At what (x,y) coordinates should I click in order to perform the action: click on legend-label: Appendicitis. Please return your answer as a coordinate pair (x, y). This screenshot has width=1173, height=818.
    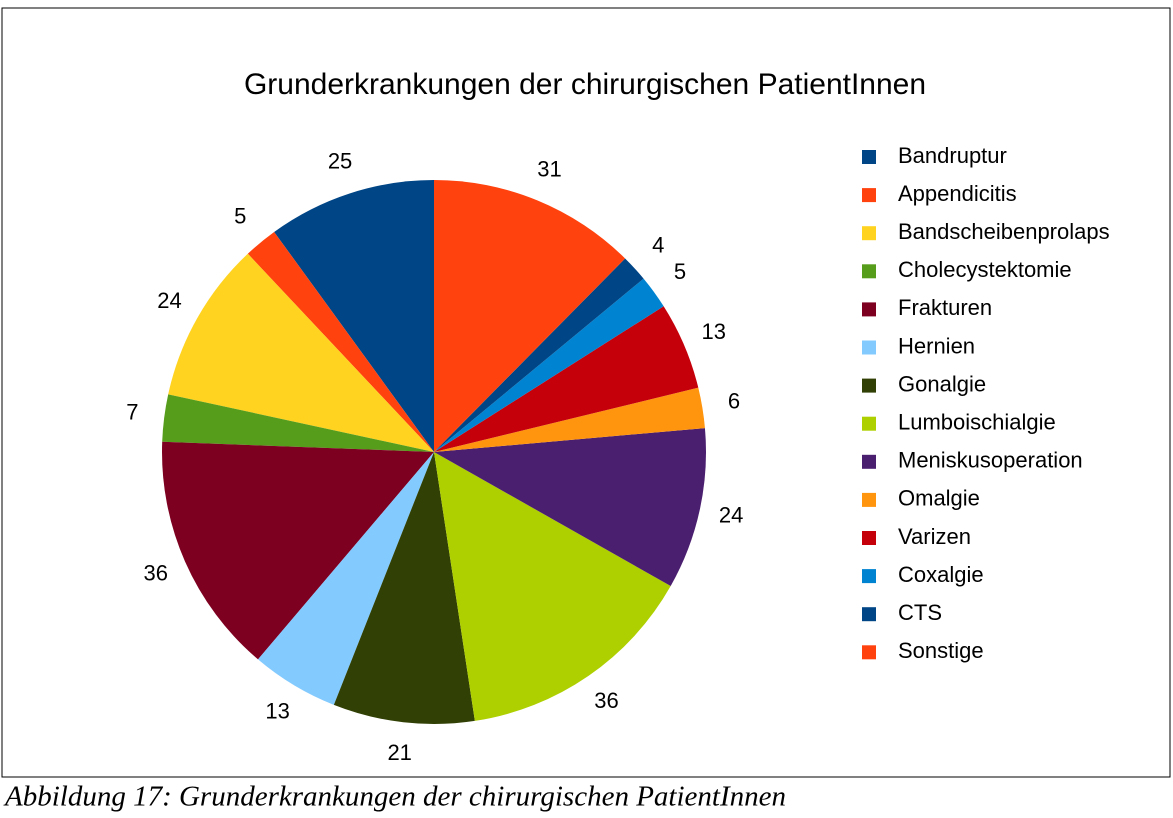
    Looking at the image, I should click on (957, 193).